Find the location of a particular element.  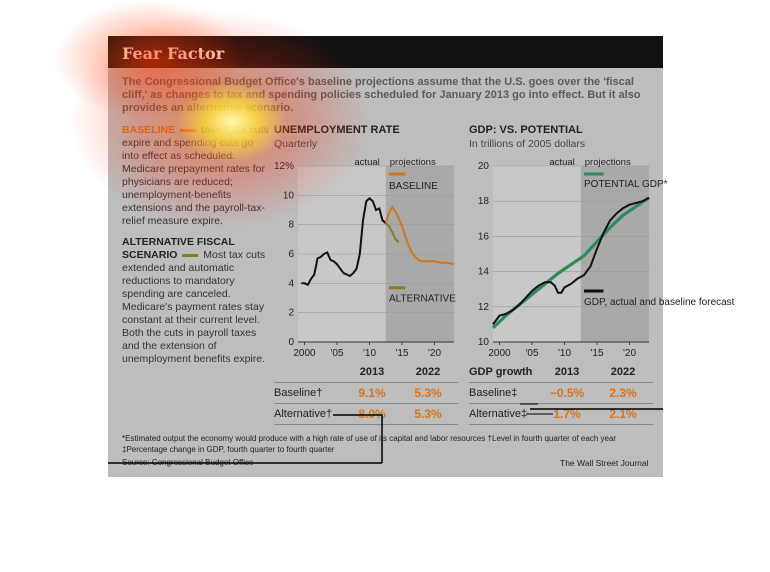

annotation-lines is located at coordinates (385, 433).